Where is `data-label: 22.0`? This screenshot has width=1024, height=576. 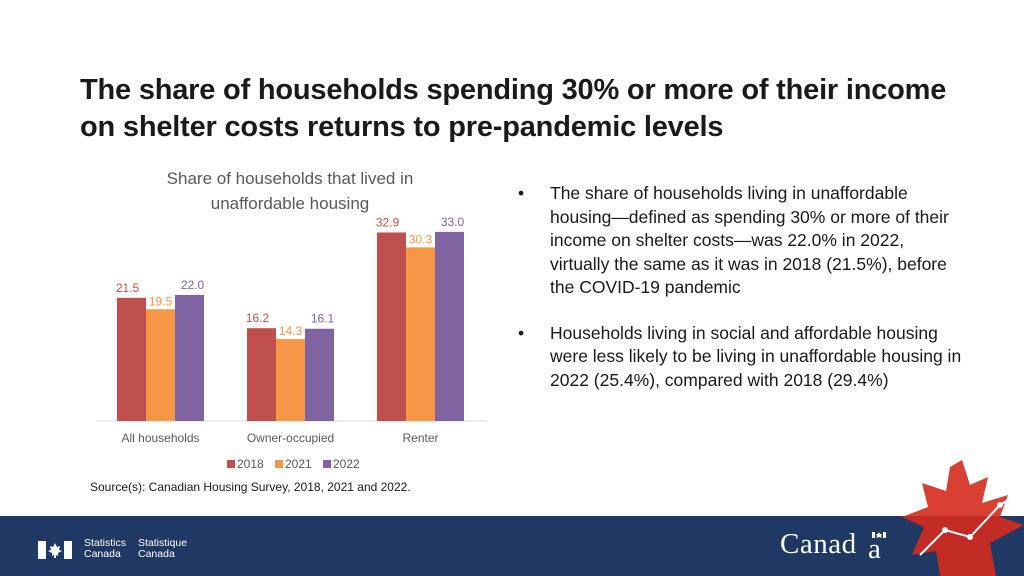 data-label: 22.0 is located at coordinates (193, 285).